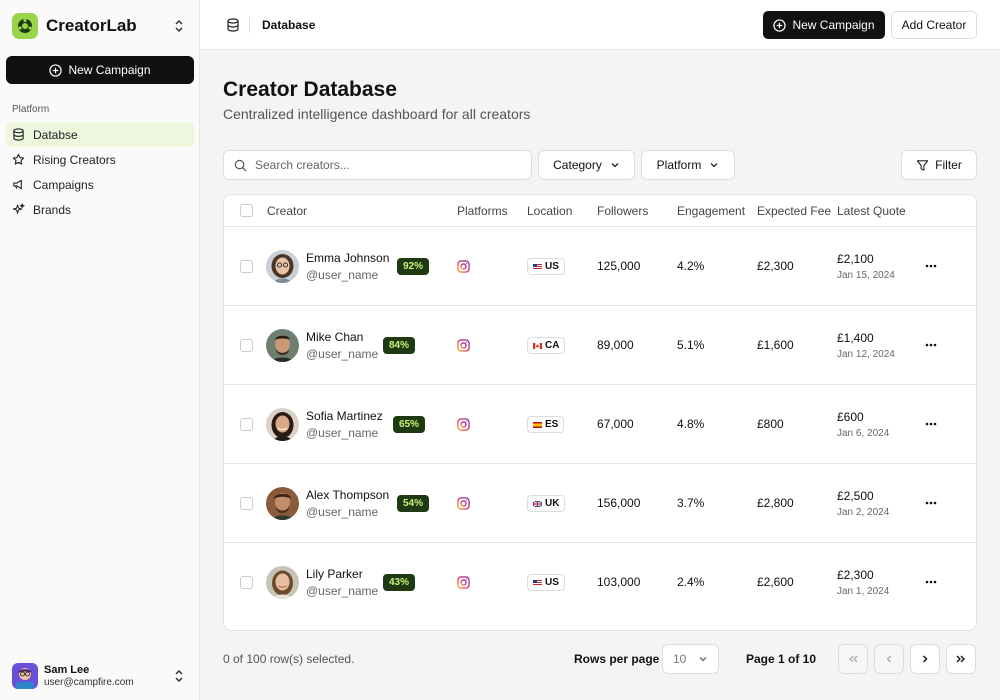 Image resolution: width=1000 pixels, height=700 pixels. What do you see at coordinates (690, 659) in the screenshot?
I see `rows-per-page-select: 10` at bounding box center [690, 659].